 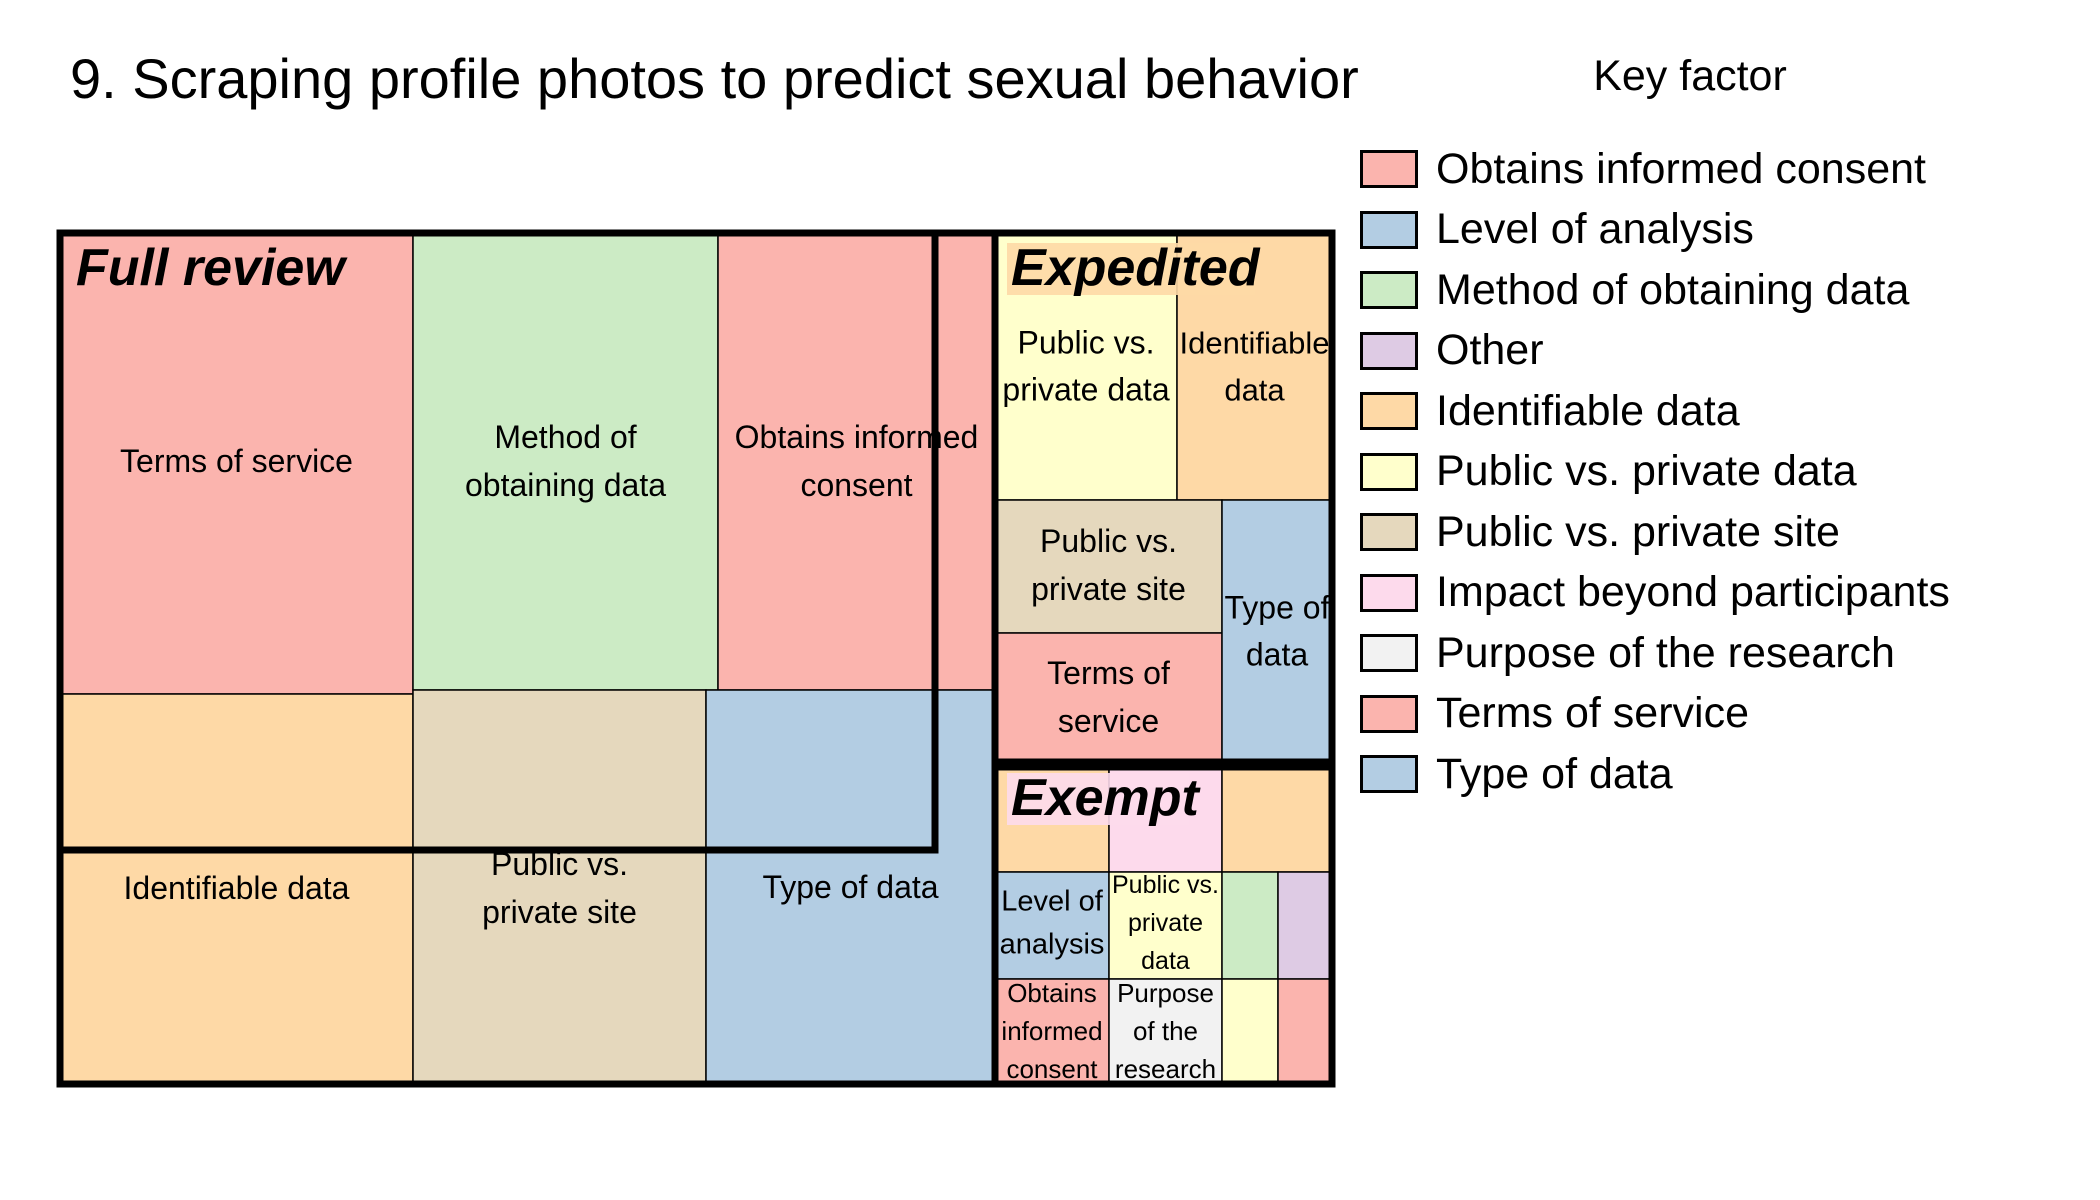 I want to click on legend-item-impact-beyond-participants: Impact beyond participants, so click(x=1710, y=593).